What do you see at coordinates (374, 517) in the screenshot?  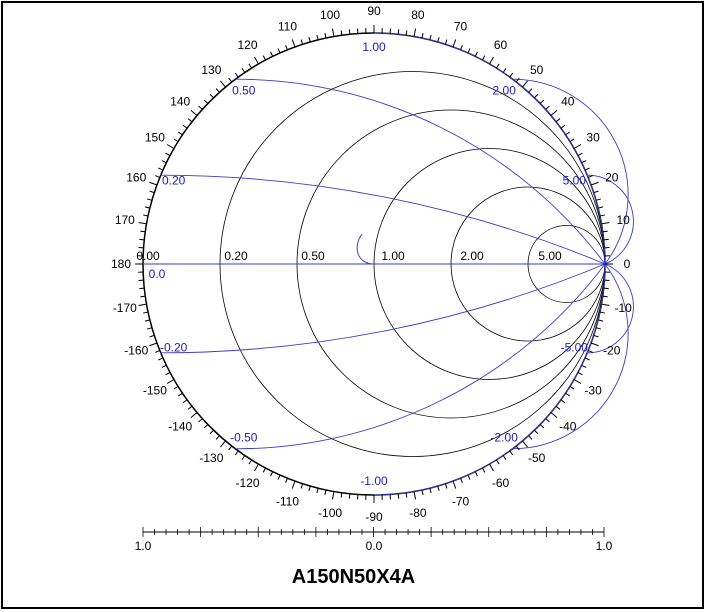 I see `angle-label: -90` at bounding box center [374, 517].